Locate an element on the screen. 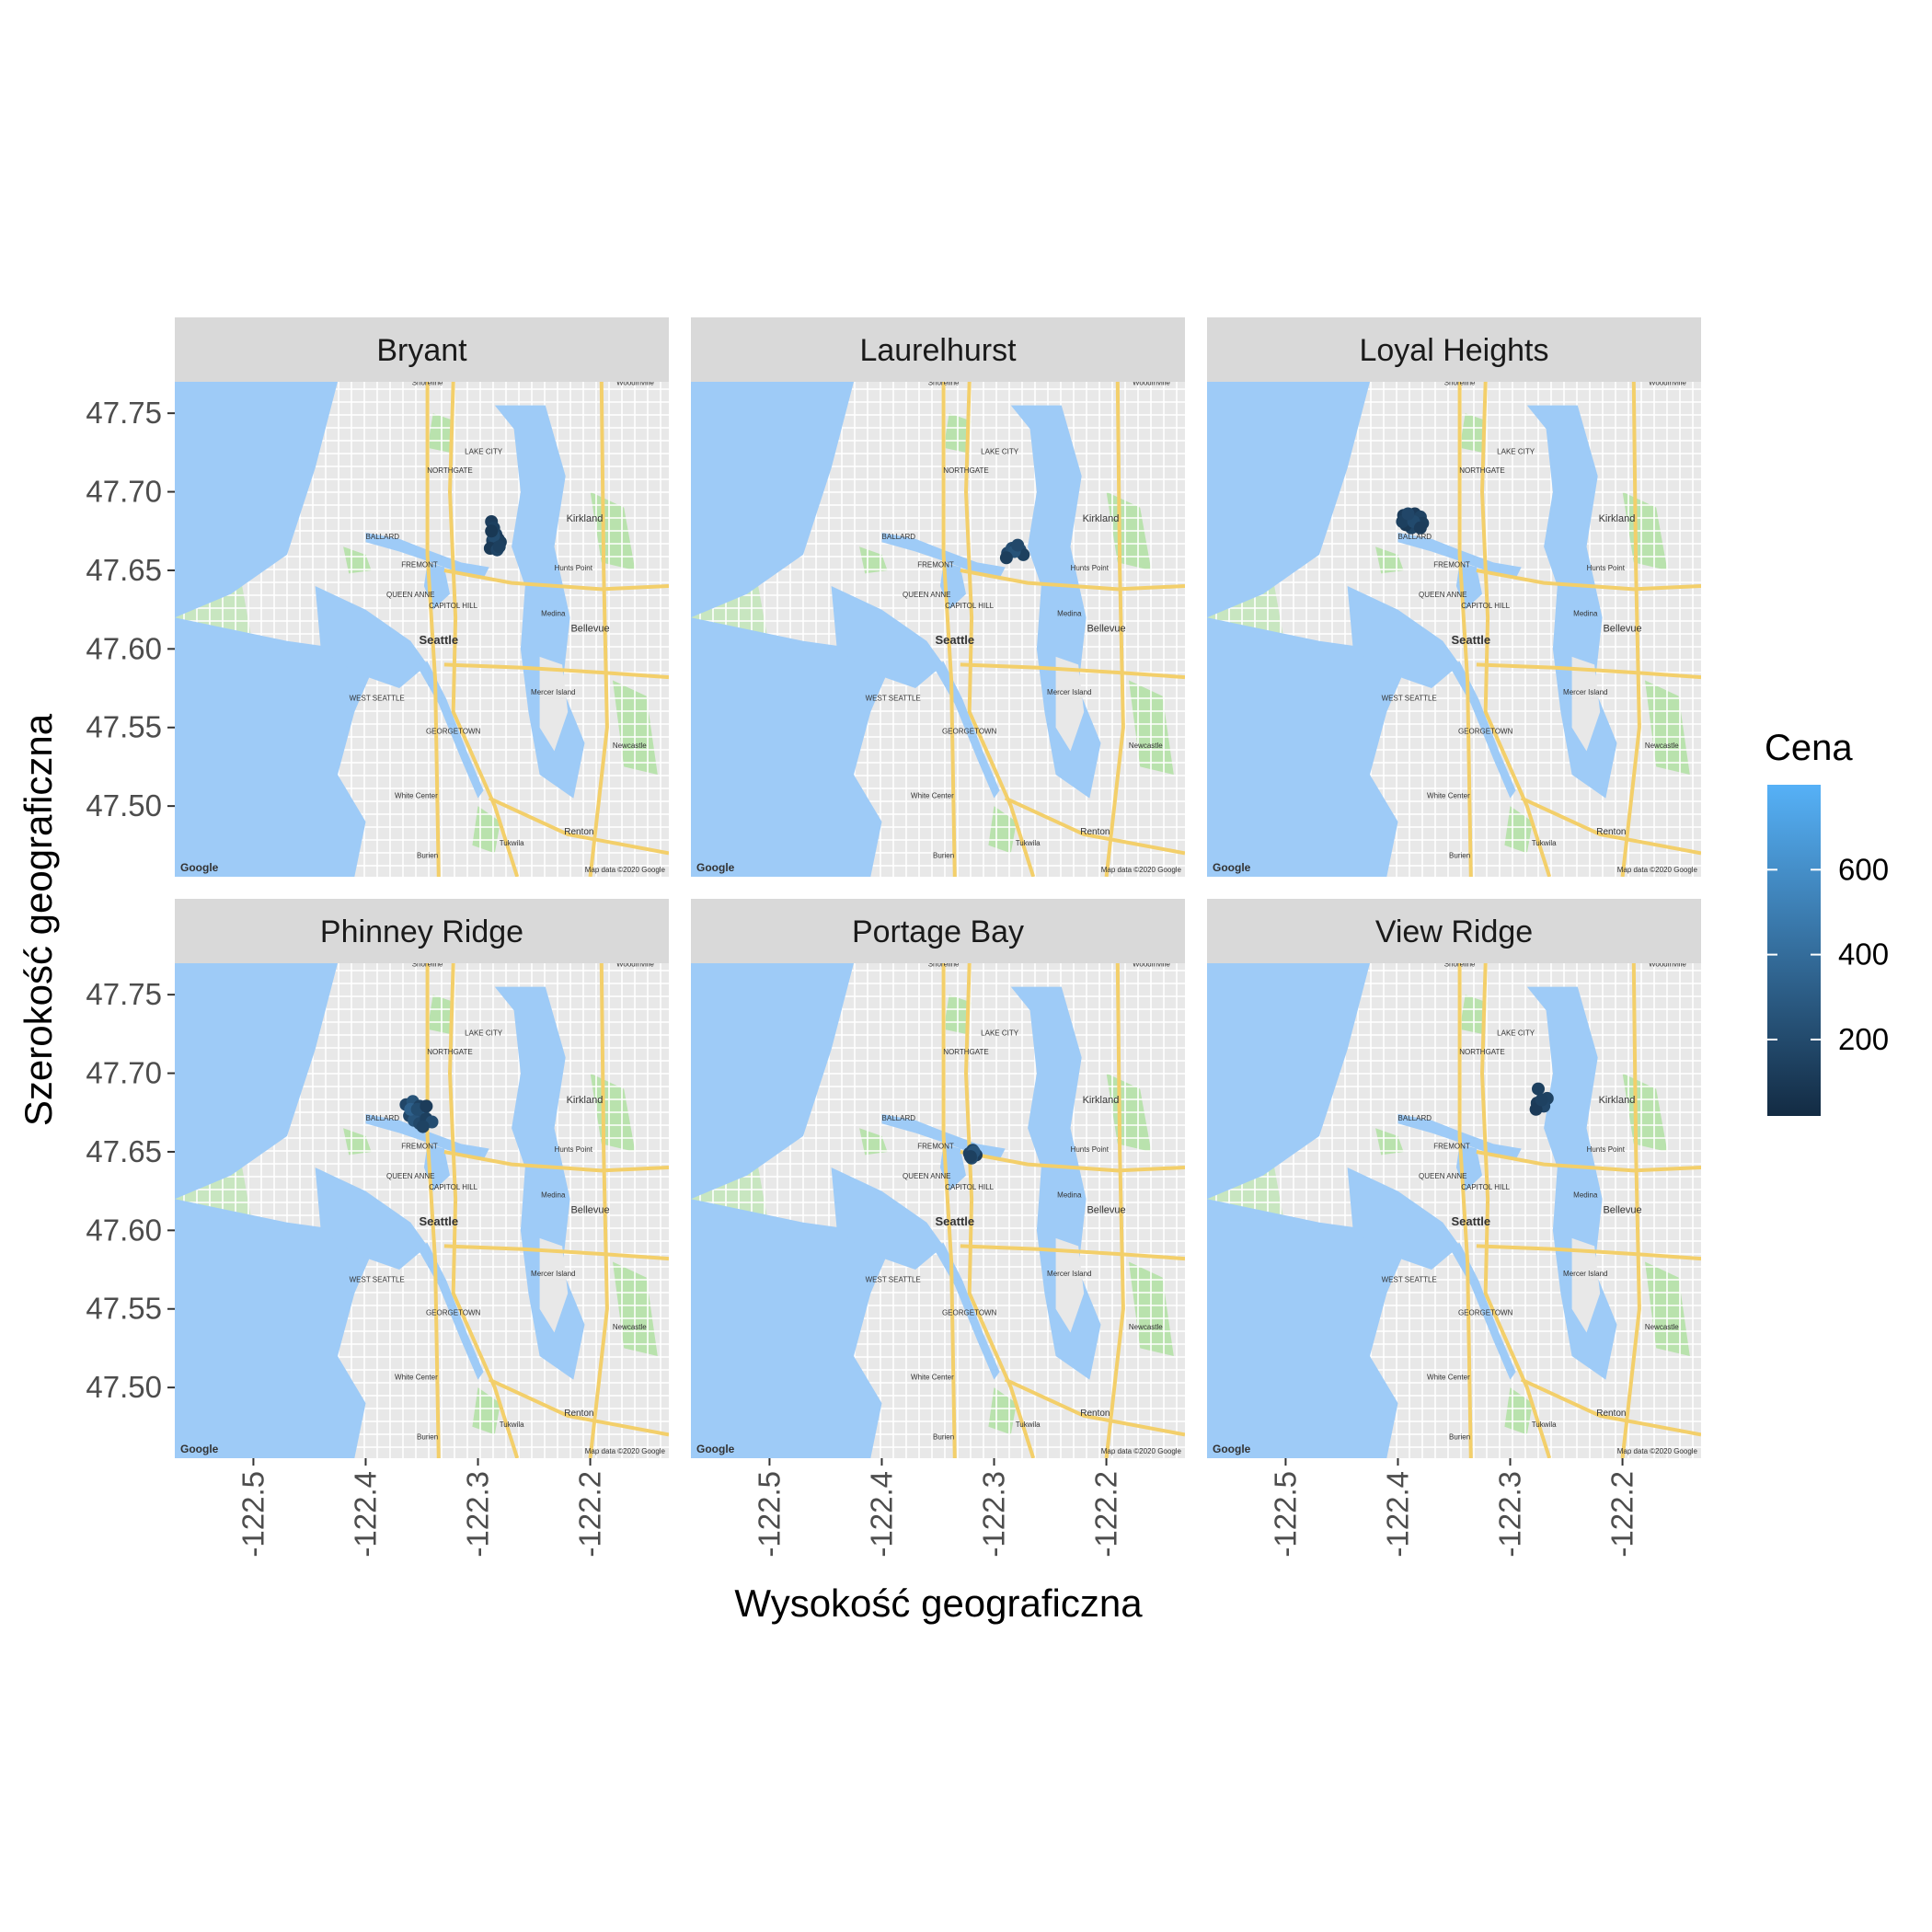  y-tick-label: 47.70 is located at coordinates (124, 492).